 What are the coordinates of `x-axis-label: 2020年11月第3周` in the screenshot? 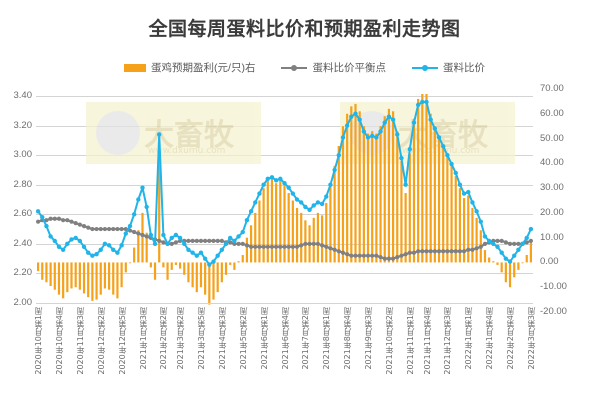 It's located at (80, 341).